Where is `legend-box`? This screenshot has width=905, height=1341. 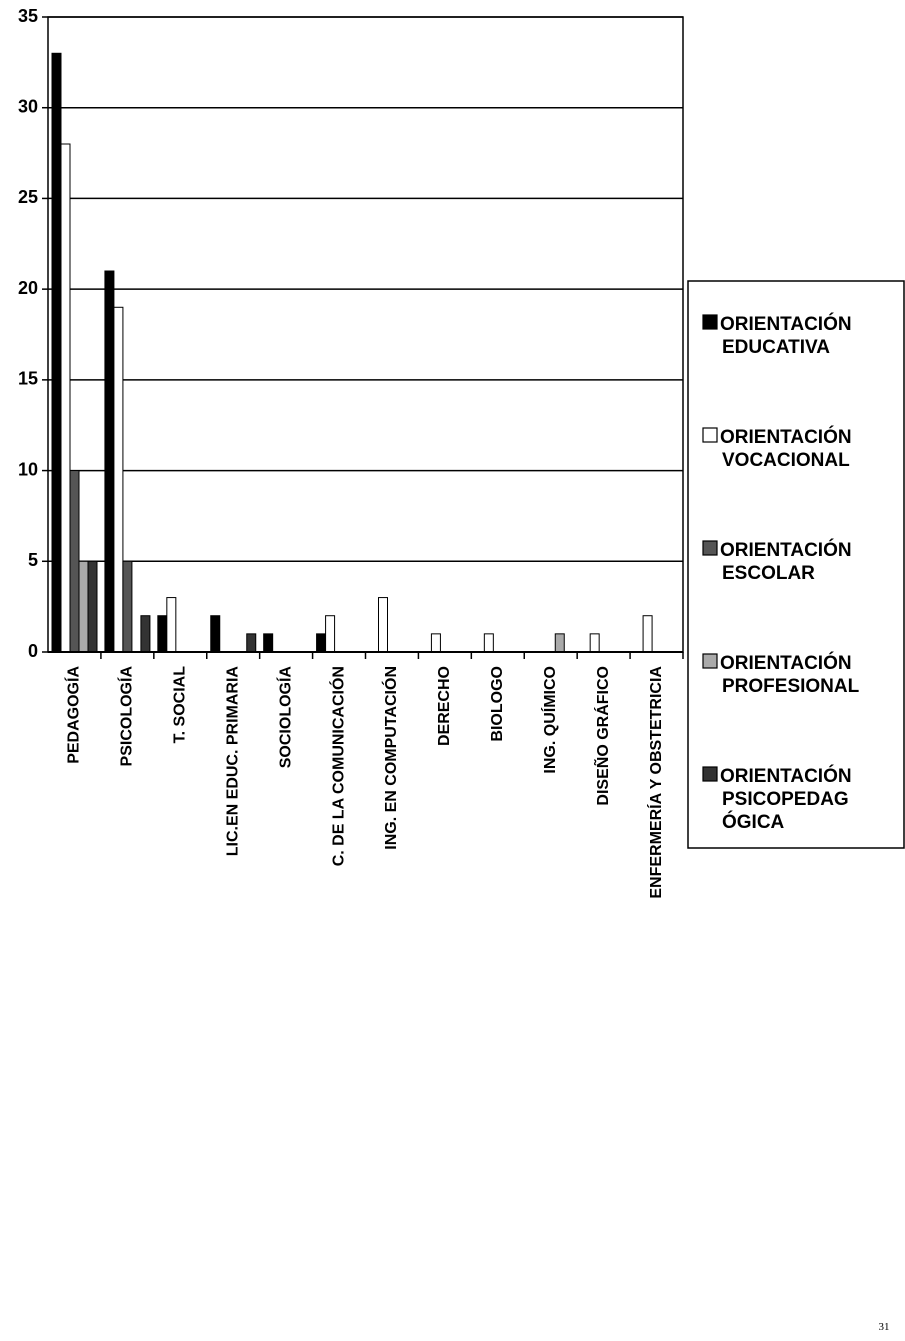 legend-box is located at coordinates (796, 564).